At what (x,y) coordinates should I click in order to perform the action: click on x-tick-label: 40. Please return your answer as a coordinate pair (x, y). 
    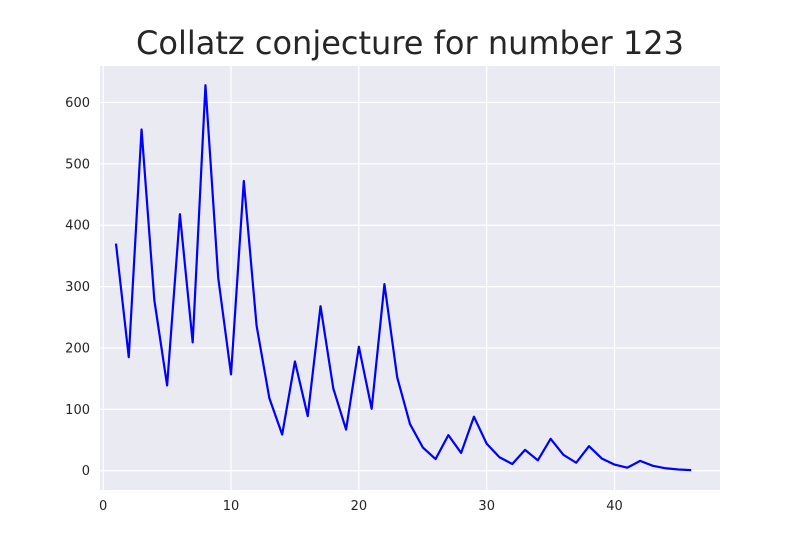
    Looking at the image, I should click on (614, 506).